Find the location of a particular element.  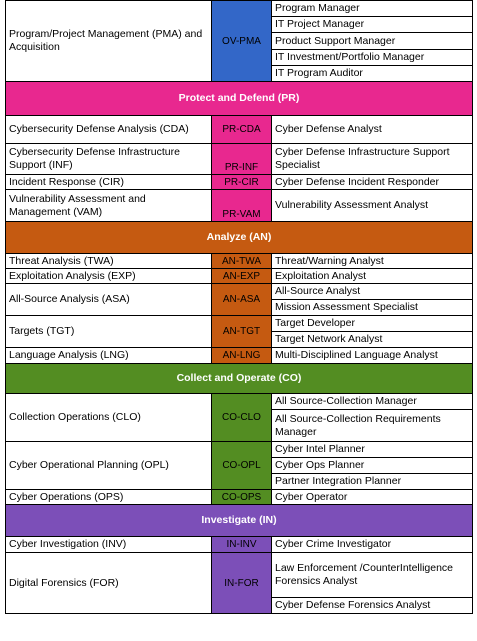

specialty-code: IN-INV is located at coordinates (241, 544).